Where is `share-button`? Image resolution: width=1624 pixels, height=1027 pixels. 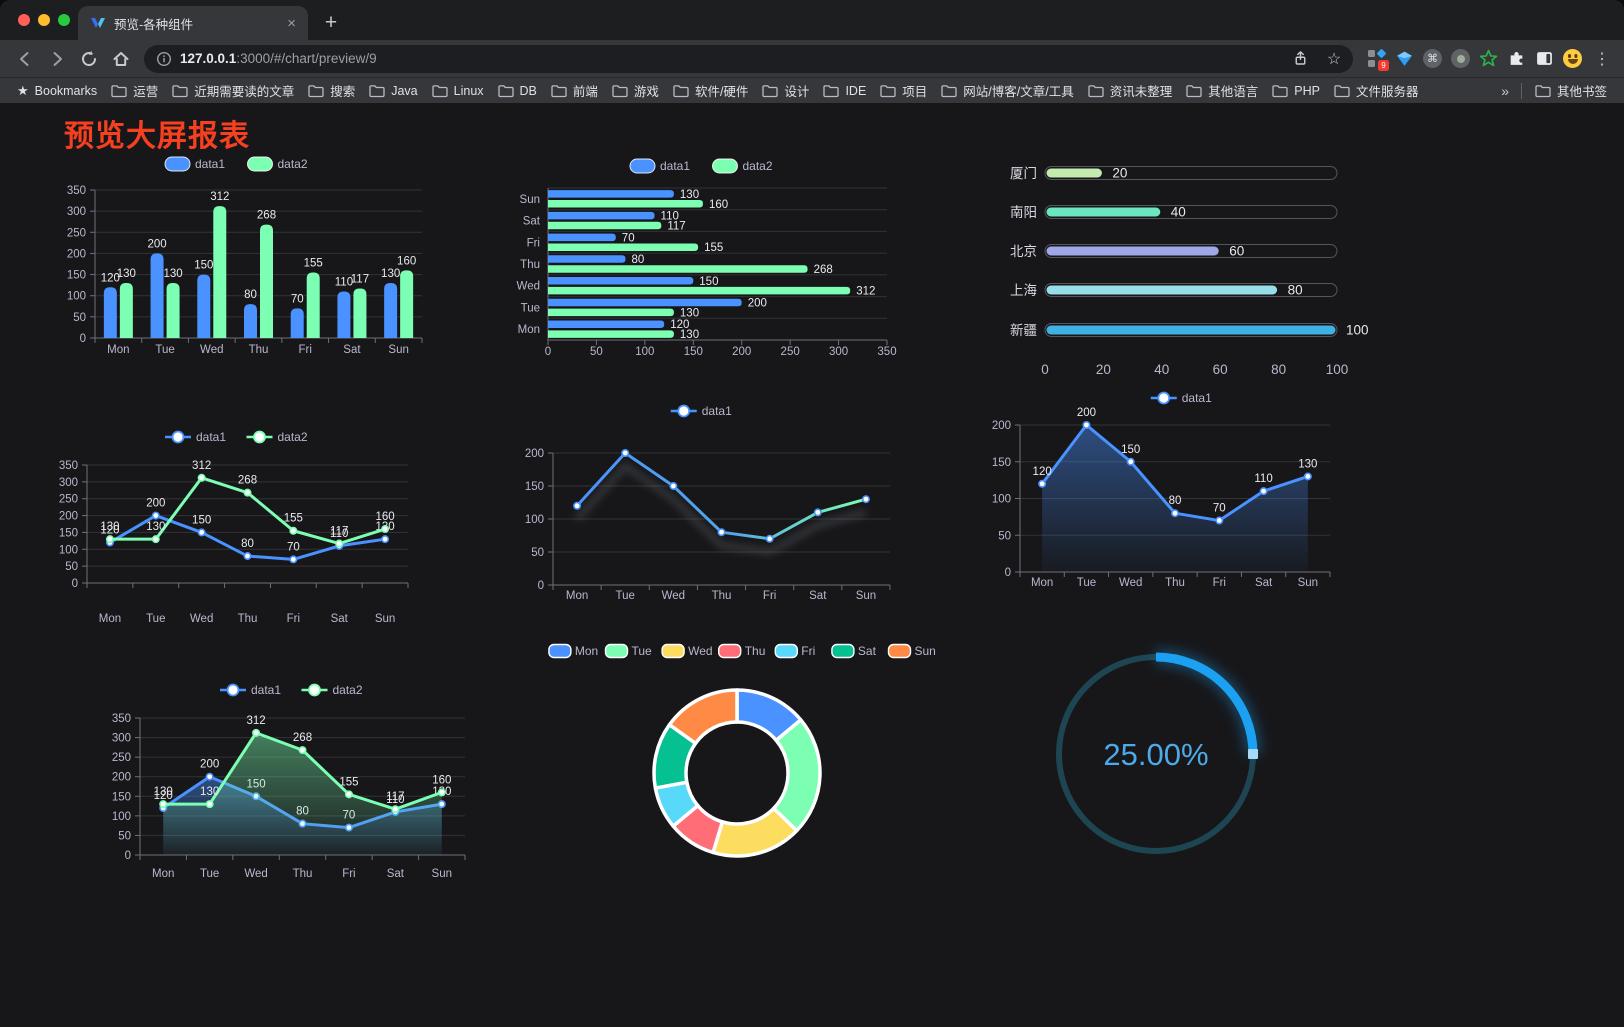 share-button is located at coordinates (1300, 59).